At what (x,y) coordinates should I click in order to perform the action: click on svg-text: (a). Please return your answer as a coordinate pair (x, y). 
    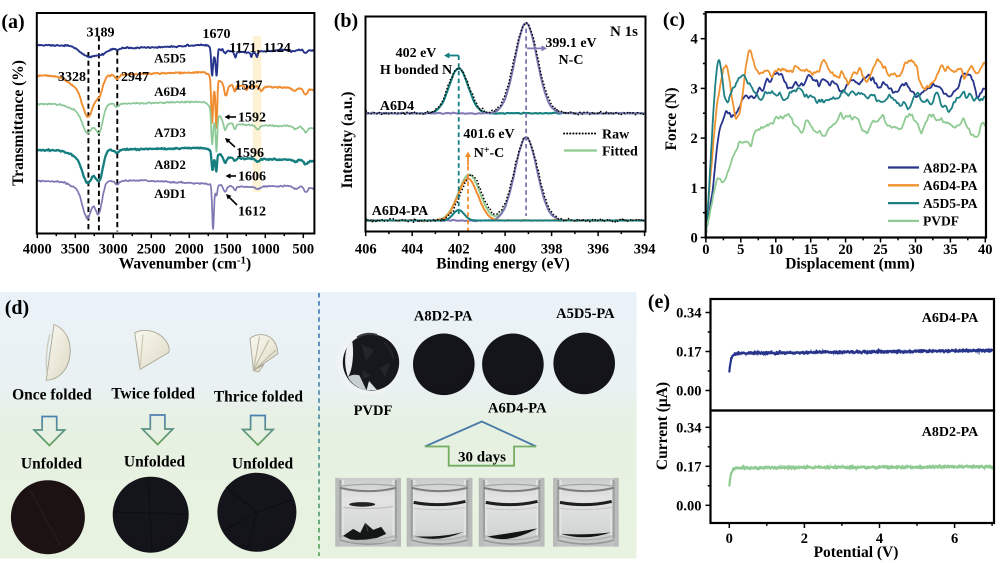
    Looking at the image, I should click on (12, 22).